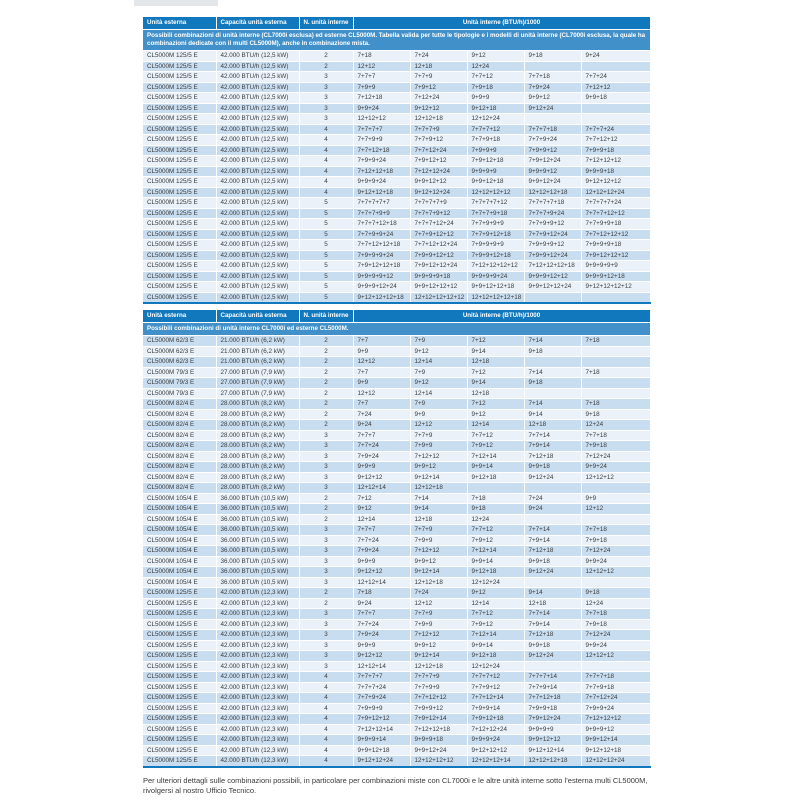  I want to click on cell-external-unit: CL5000M 105/4 E, so click(180, 540).